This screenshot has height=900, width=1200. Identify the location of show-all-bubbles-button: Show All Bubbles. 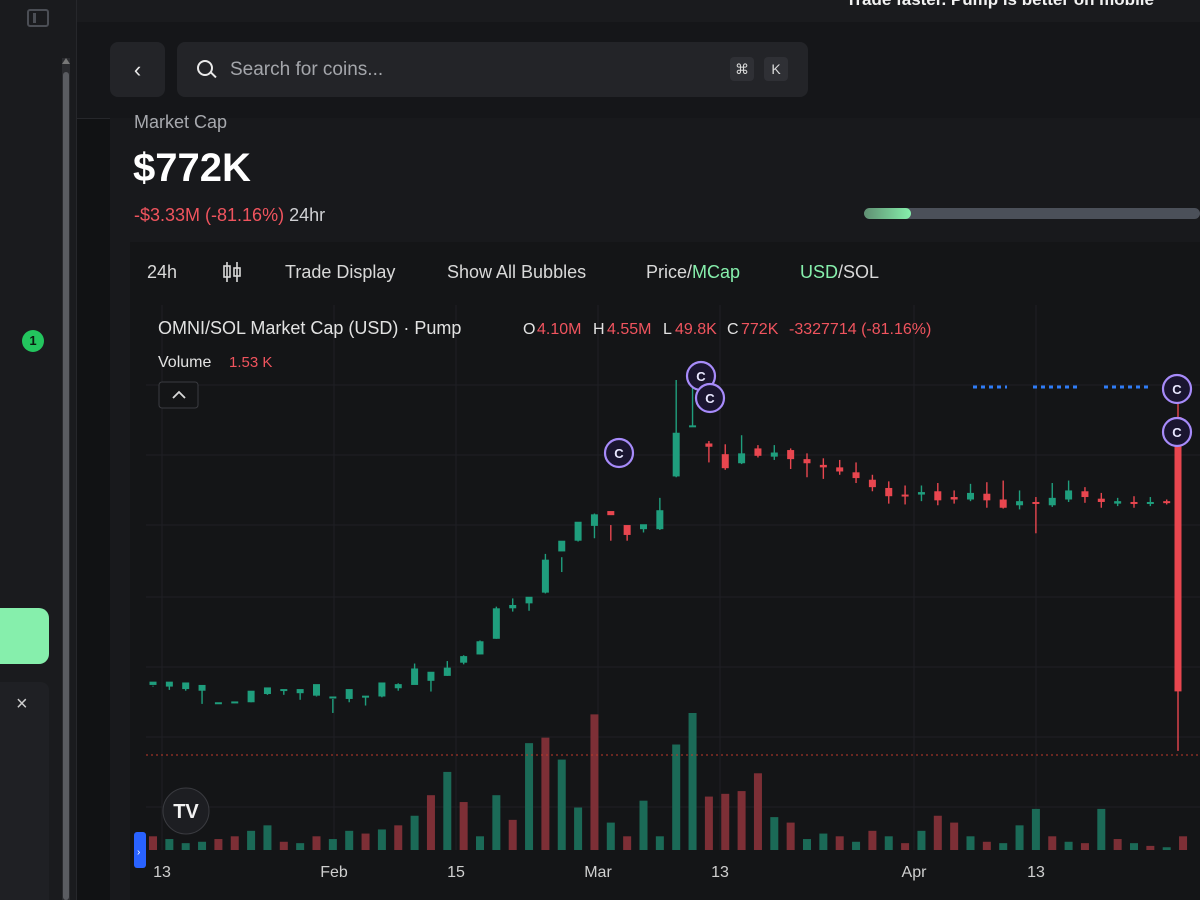
(517, 272).